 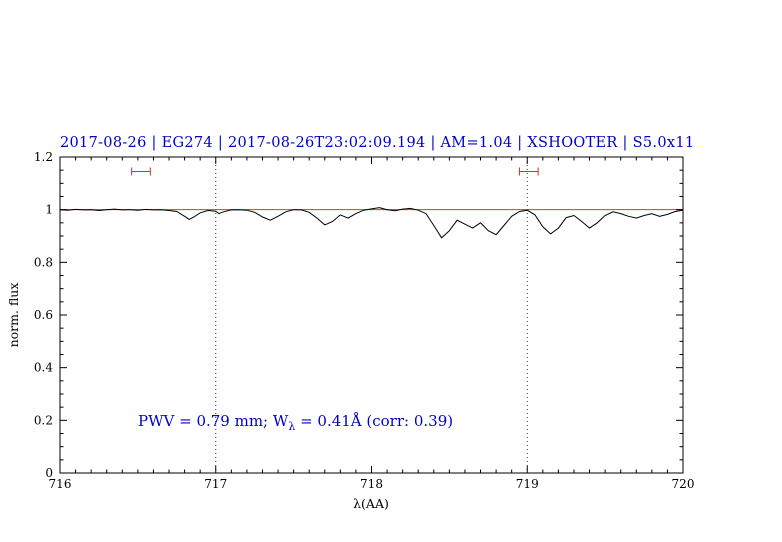 I want to click on x-tick-label: 720, so click(x=683, y=484).